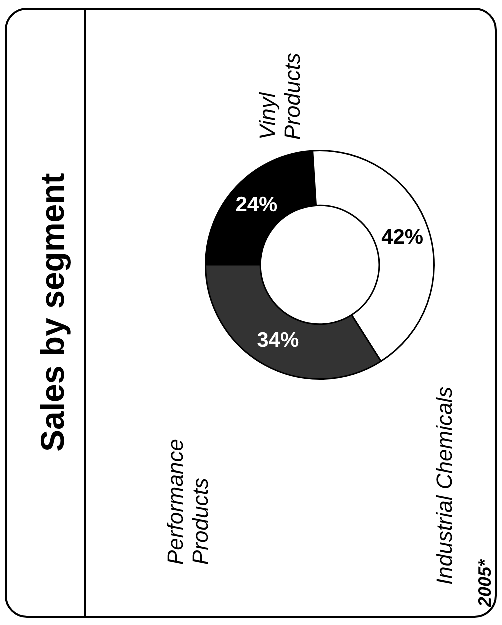 Image resolution: width=502 pixels, height=625 pixels. Describe the element at coordinates (52, 313) in the screenshot. I see `text: Sales by segment` at that location.